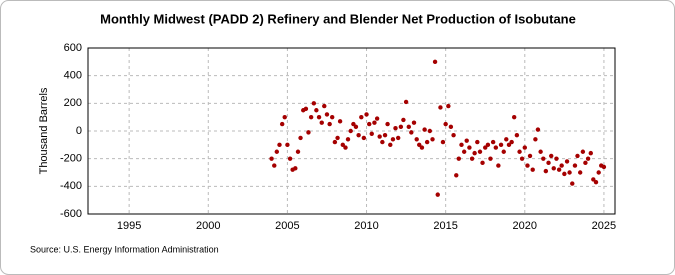  What do you see at coordinates (73, 103) in the screenshot?
I see `y-tick-label: 200` at bounding box center [73, 103].